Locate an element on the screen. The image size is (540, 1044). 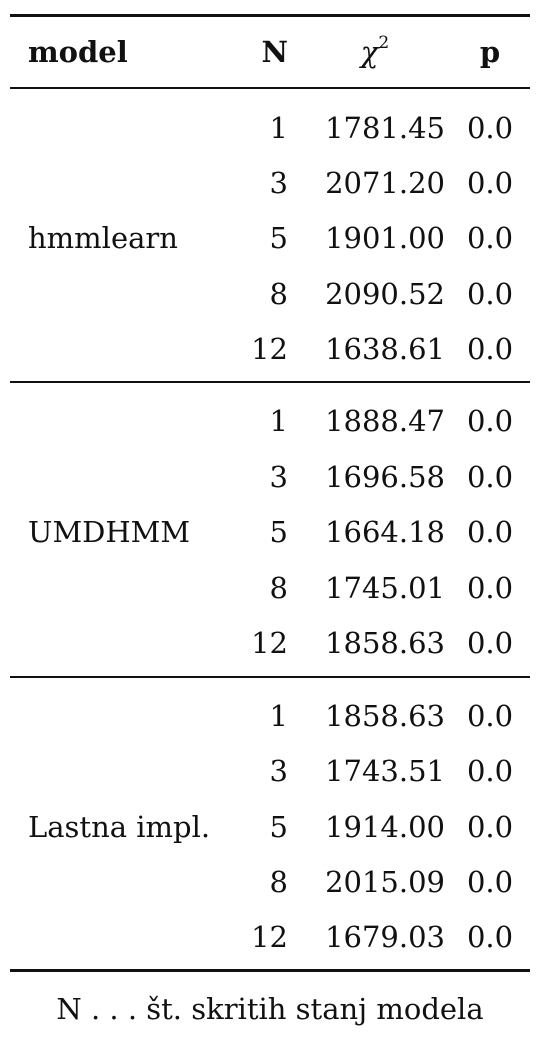
bottom-rule is located at coordinates (270, 970).